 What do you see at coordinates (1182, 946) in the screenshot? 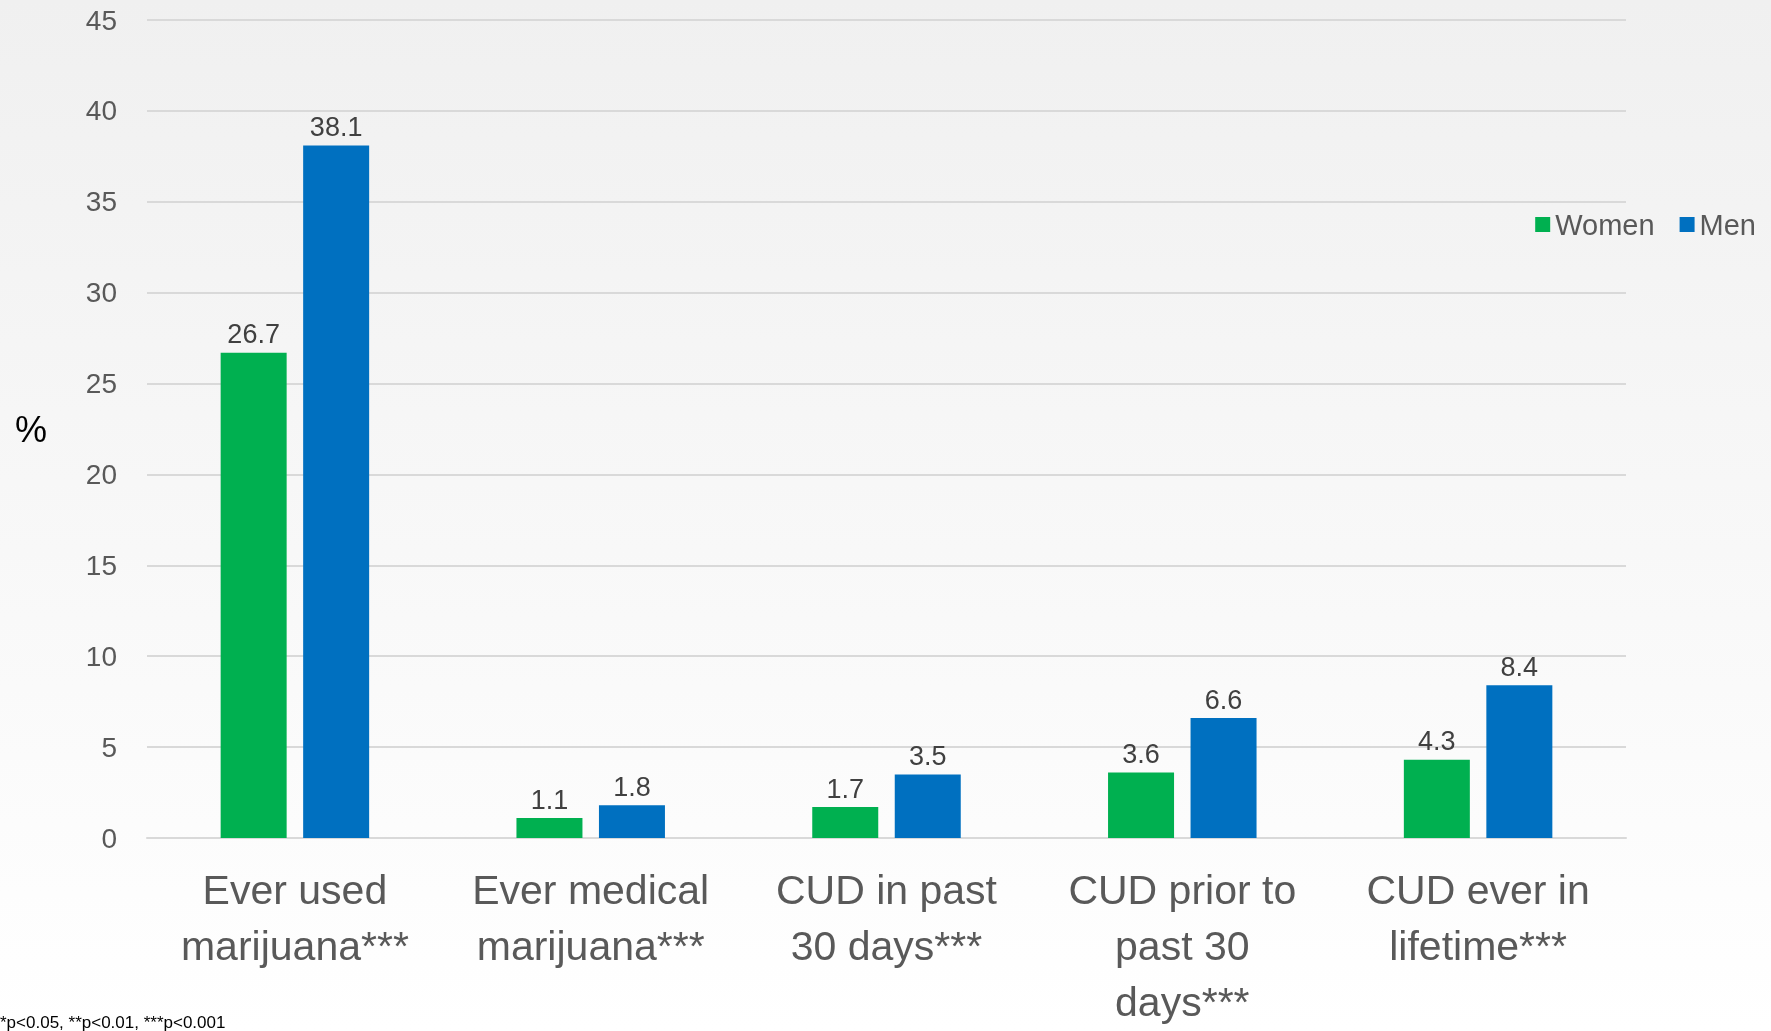
I see `x-tick-label: CUD prior to past 30 days***` at bounding box center [1182, 946].